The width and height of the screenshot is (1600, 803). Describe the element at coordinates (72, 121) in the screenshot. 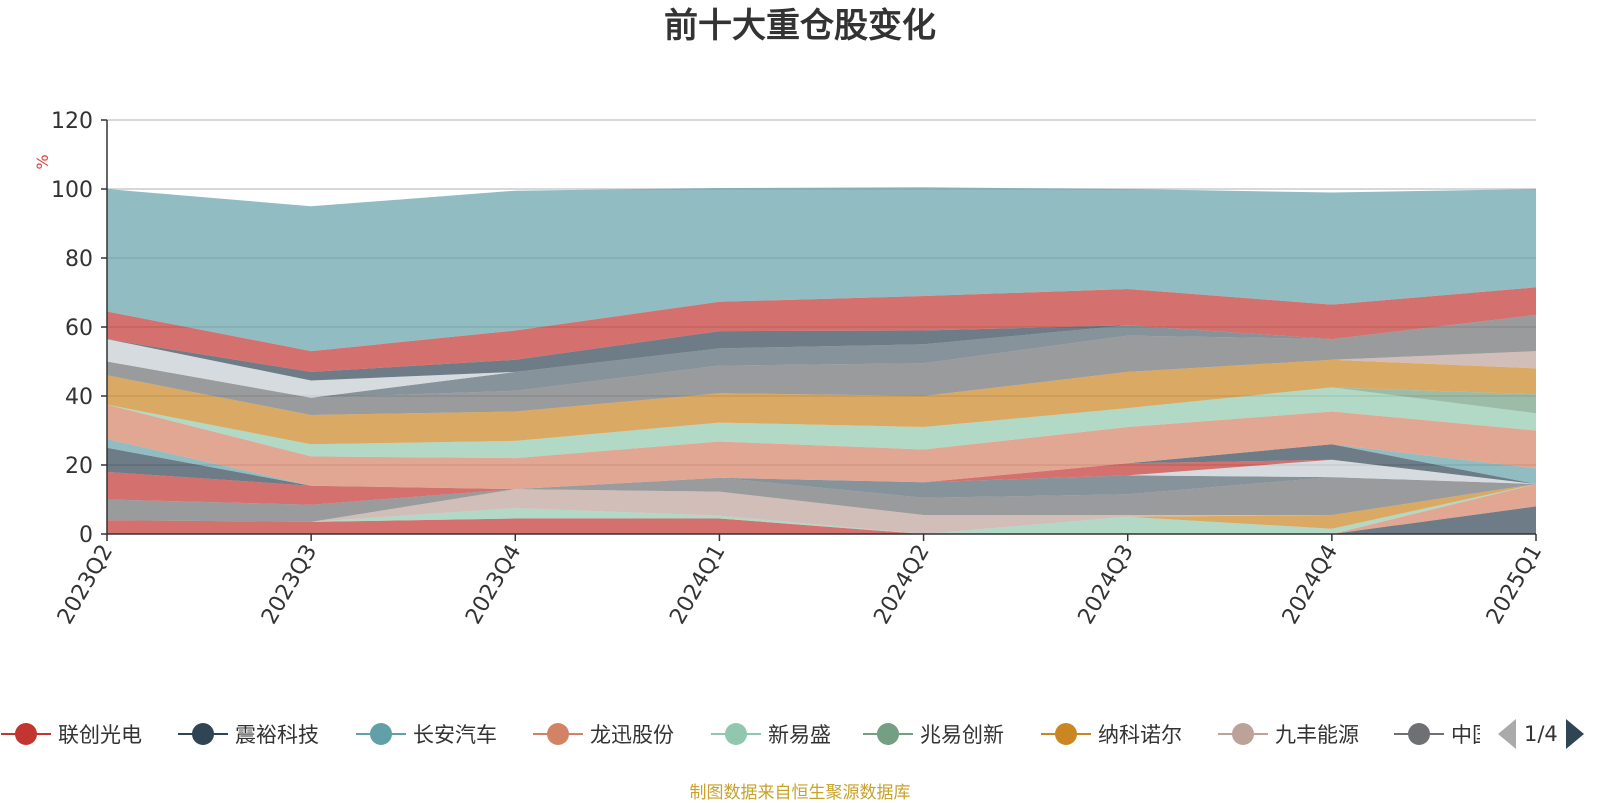

I see `y-tick-label: 120` at that location.